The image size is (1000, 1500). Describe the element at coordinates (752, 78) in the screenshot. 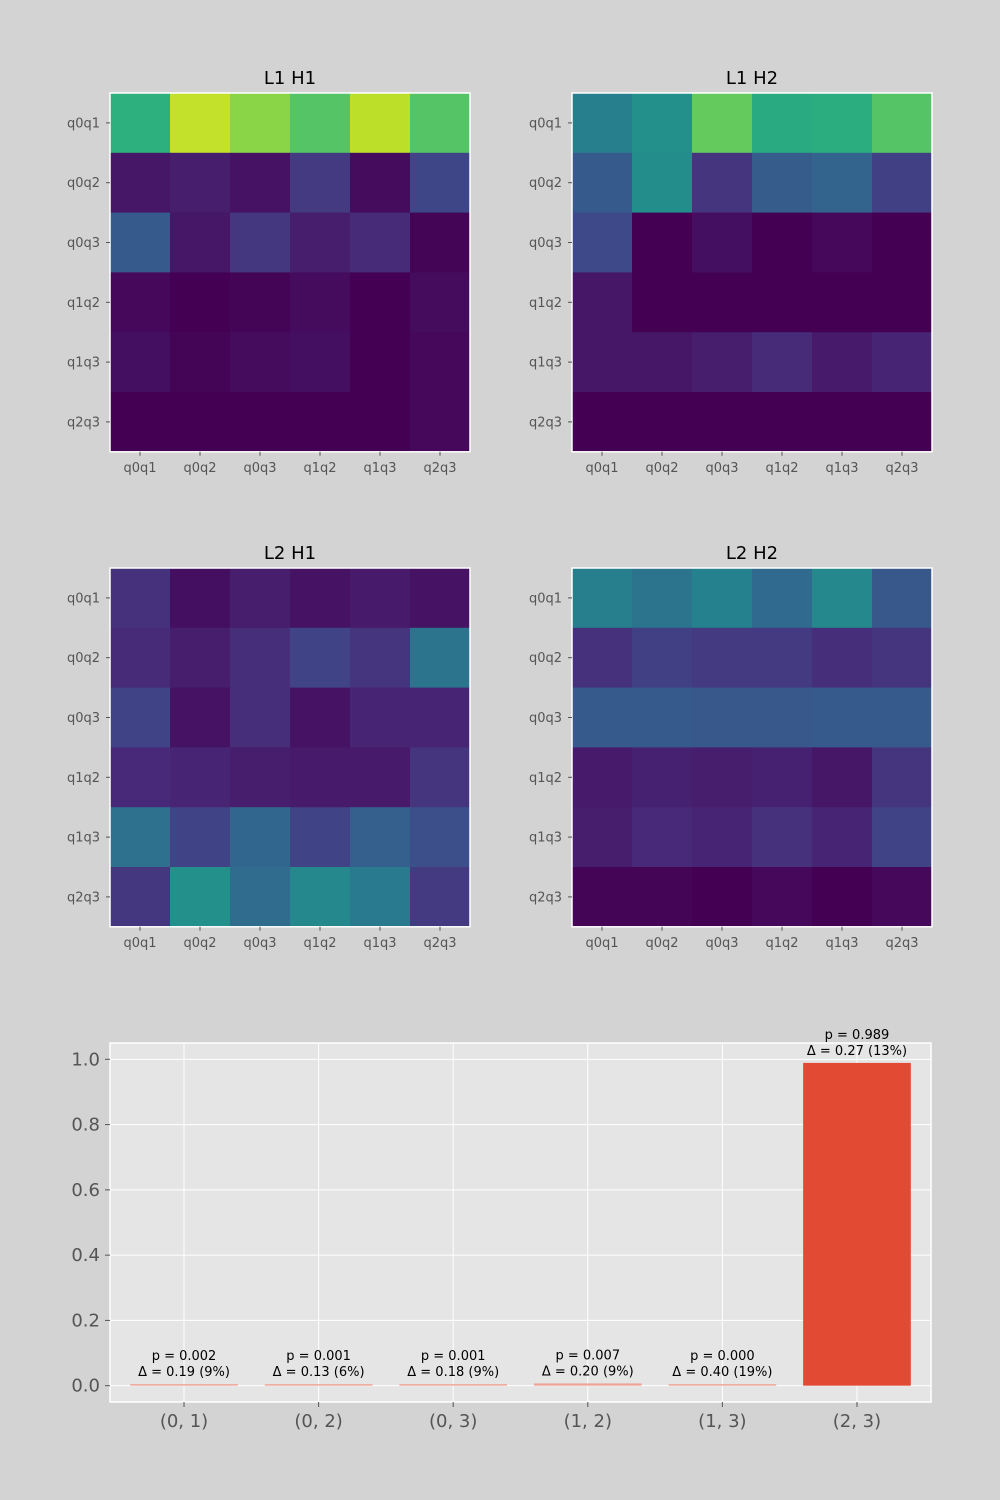

I see `heatmap-title: L1 H2` at that location.